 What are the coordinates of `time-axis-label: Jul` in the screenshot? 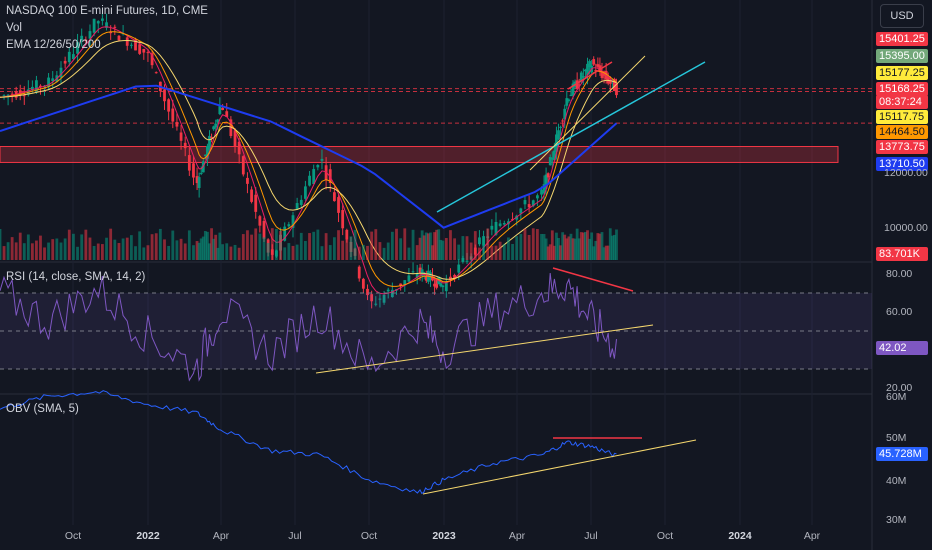 It's located at (295, 536).